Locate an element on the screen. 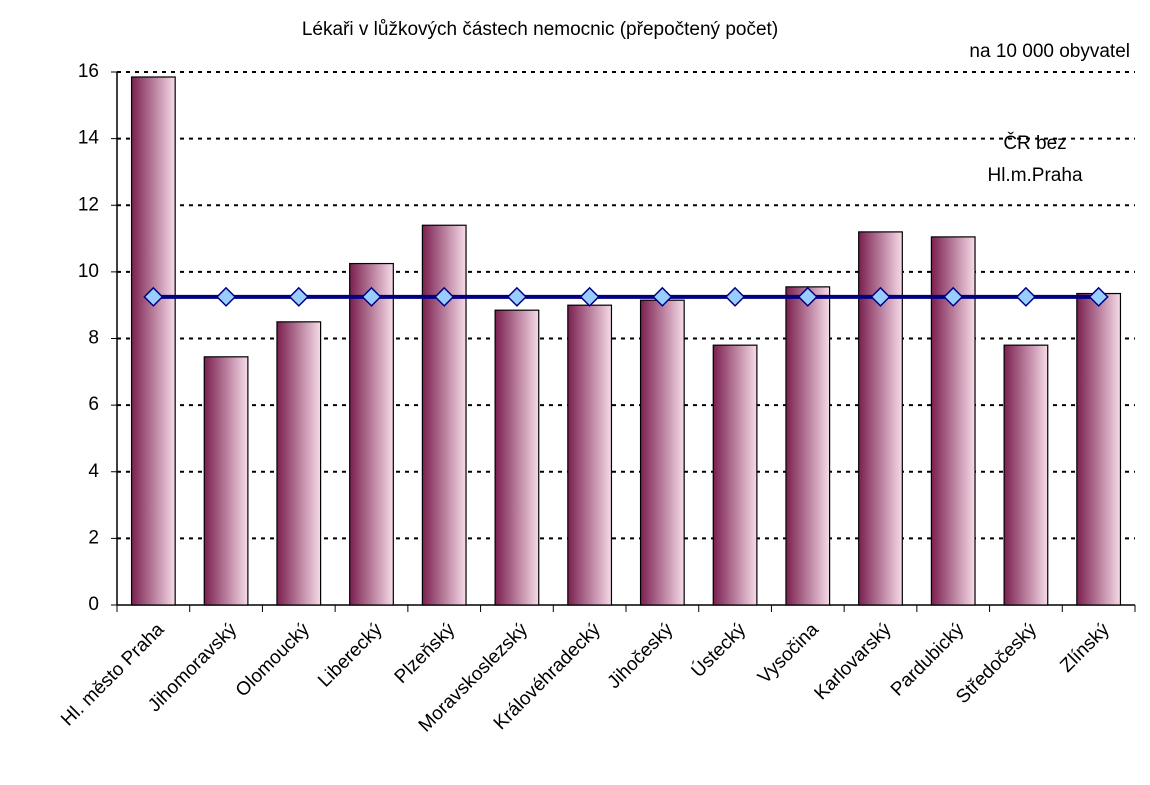 This screenshot has width=1150, height=785. x-tick-label: Liberecký is located at coordinates (350, 655).